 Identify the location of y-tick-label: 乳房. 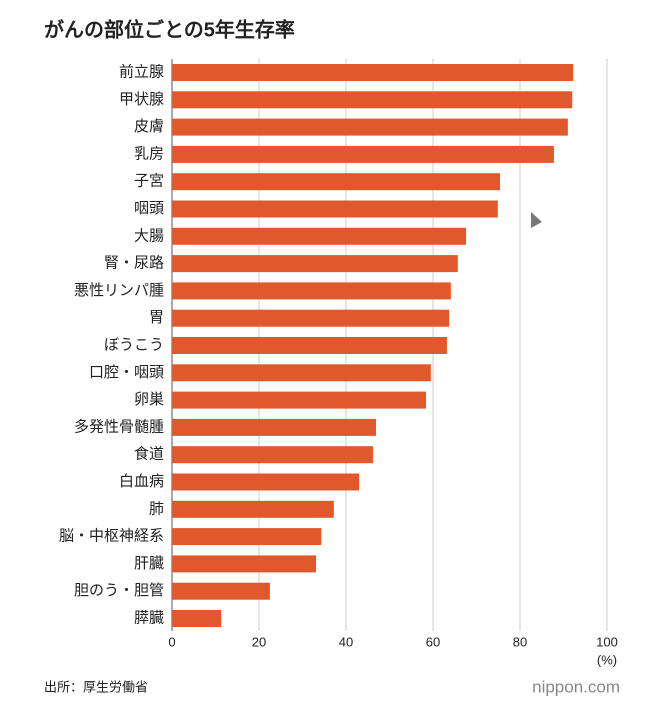
(149, 153).